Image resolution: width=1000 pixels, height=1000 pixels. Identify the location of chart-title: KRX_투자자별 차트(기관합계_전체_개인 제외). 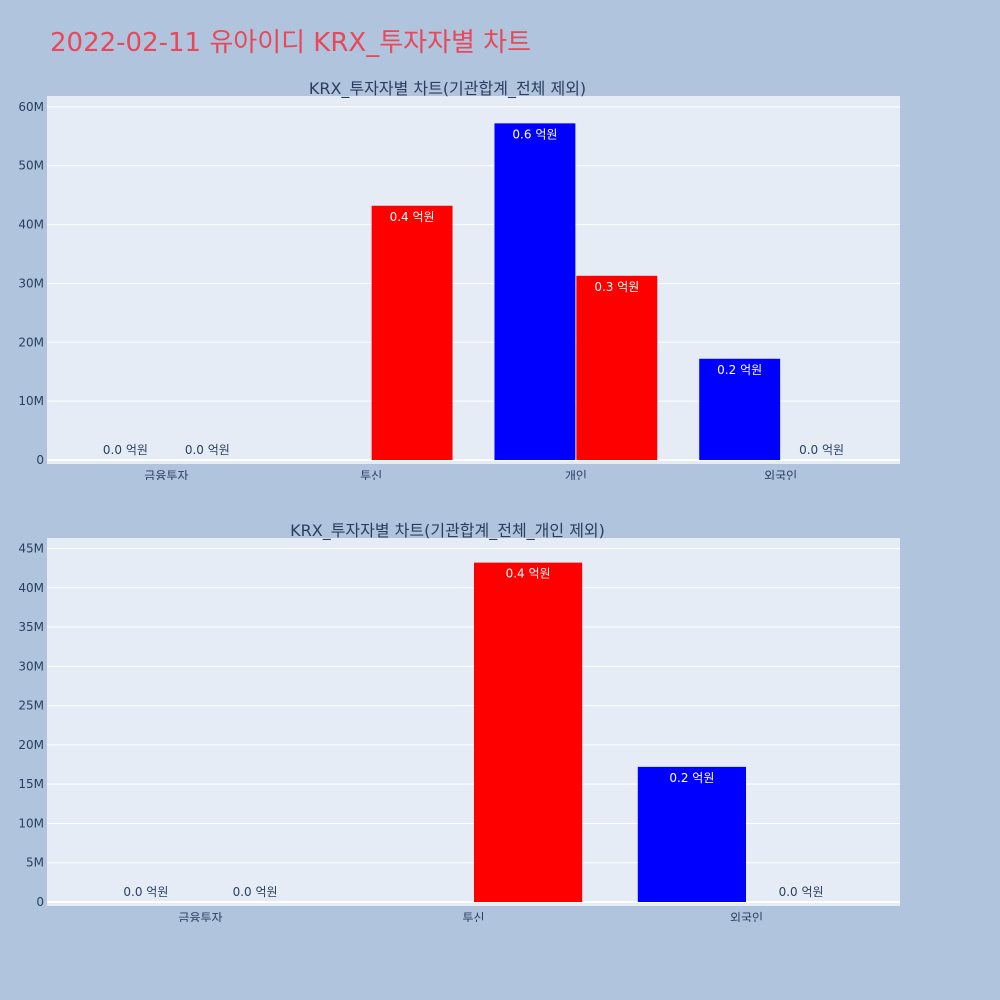
(447, 531).